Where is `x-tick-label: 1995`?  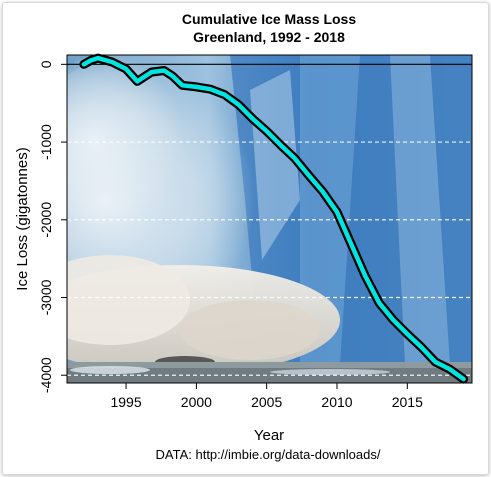
x-tick-label: 1995 is located at coordinates (125, 402).